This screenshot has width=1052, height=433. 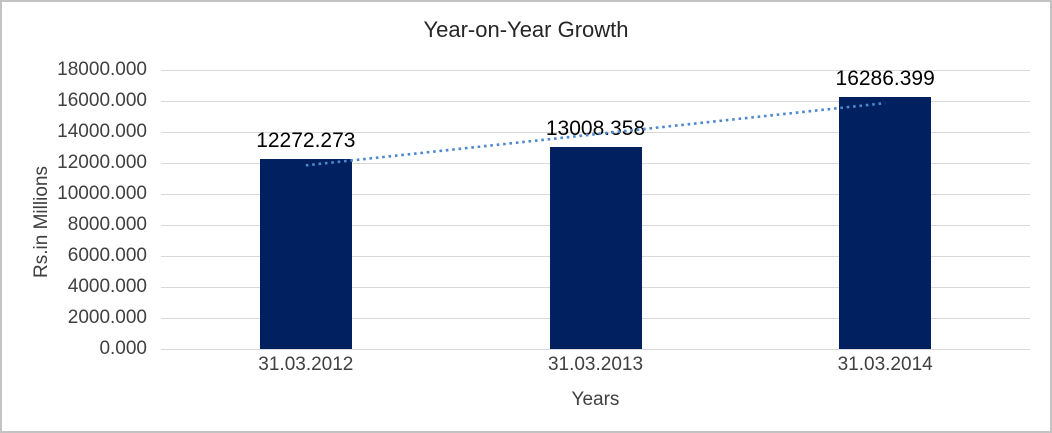 What do you see at coordinates (306, 140) in the screenshot?
I see `bar-value-label: 12272.273` at bounding box center [306, 140].